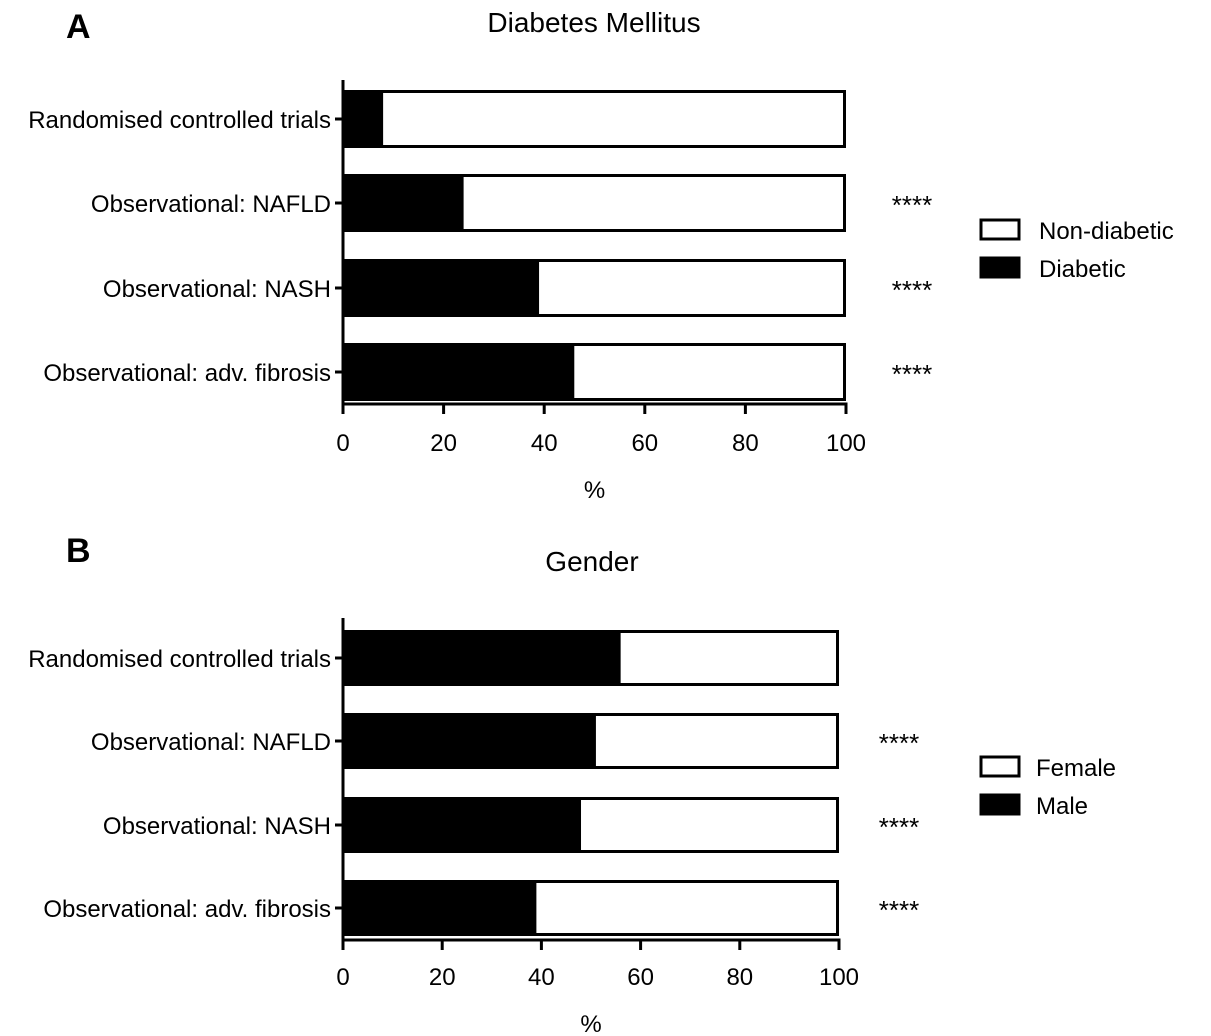 The height and width of the screenshot is (1036, 1211). Describe the element at coordinates (593, 22) in the screenshot. I see `chart-title: Diabetes Mellitus` at that location.